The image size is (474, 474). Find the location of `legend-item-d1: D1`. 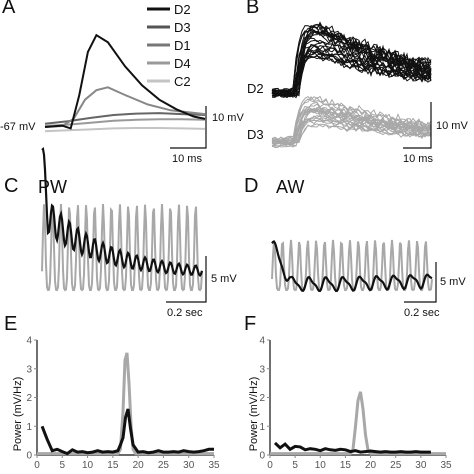

legend-item-d1: D1 is located at coordinates (182, 45).